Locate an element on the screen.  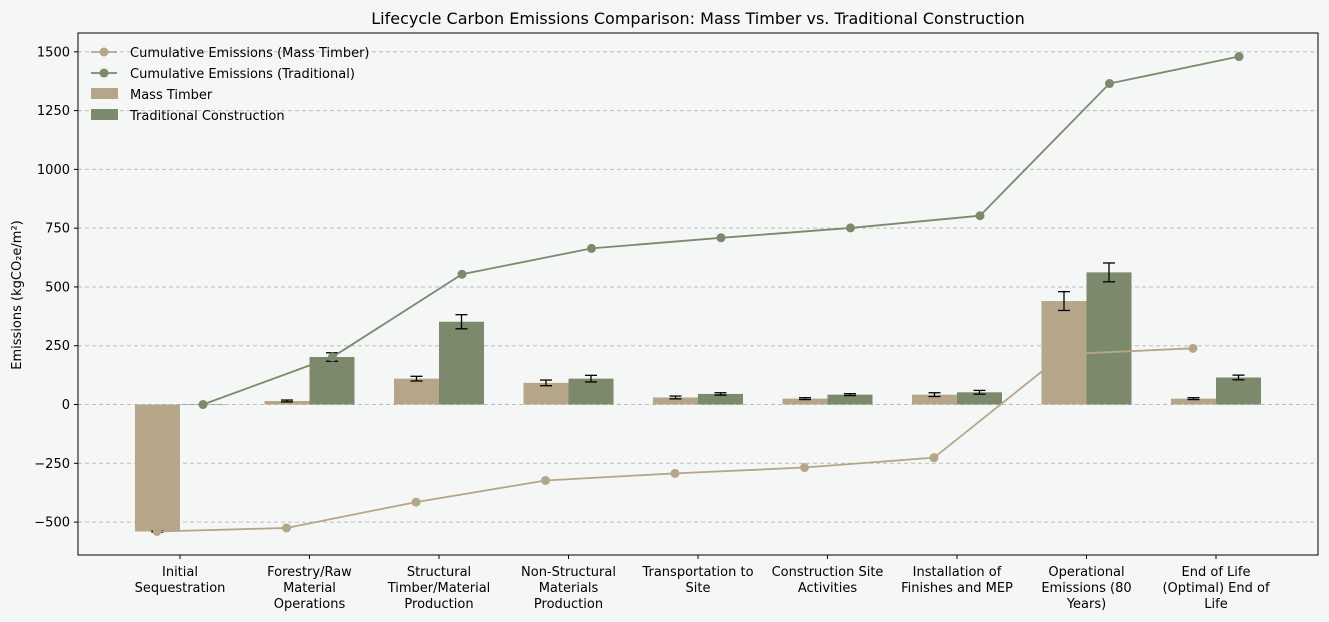
y-tick-label: 1250 is located at coordinates (53, 111).